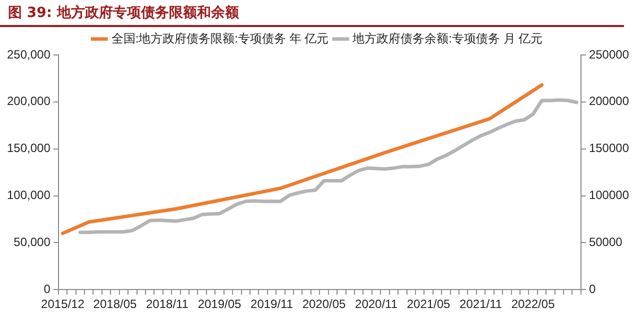  Describe the element at coordinates (28, 195) in the screenshot. I see `y-tick-label: 100,000` at that location.